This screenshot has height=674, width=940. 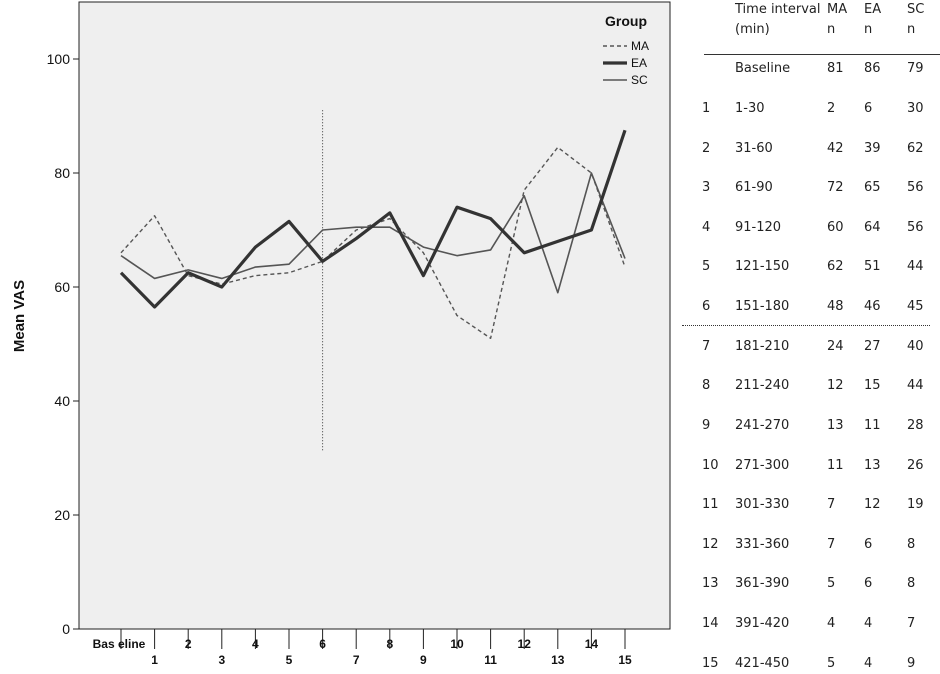 I want to click on series-line-ea, so click(x=373, y=219).